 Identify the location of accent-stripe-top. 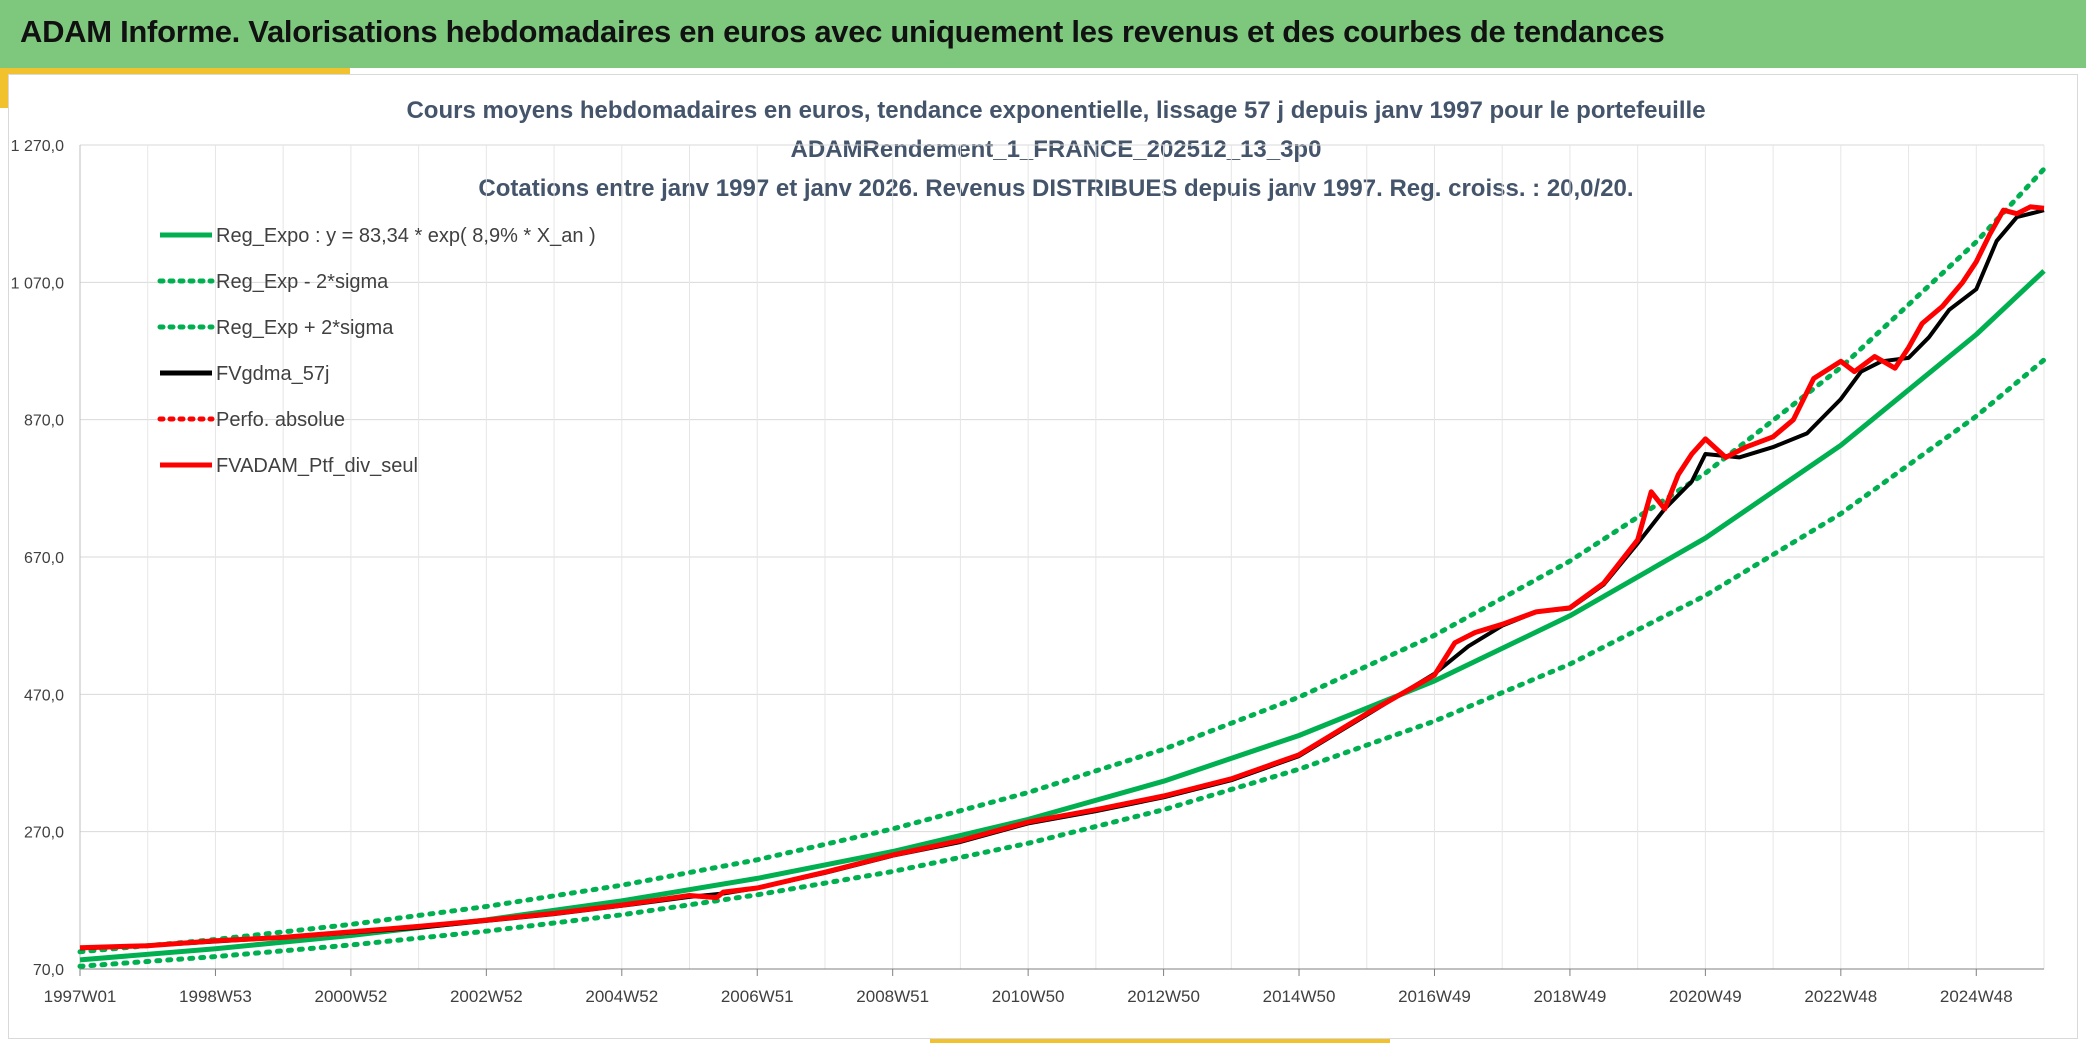
(175, 71).